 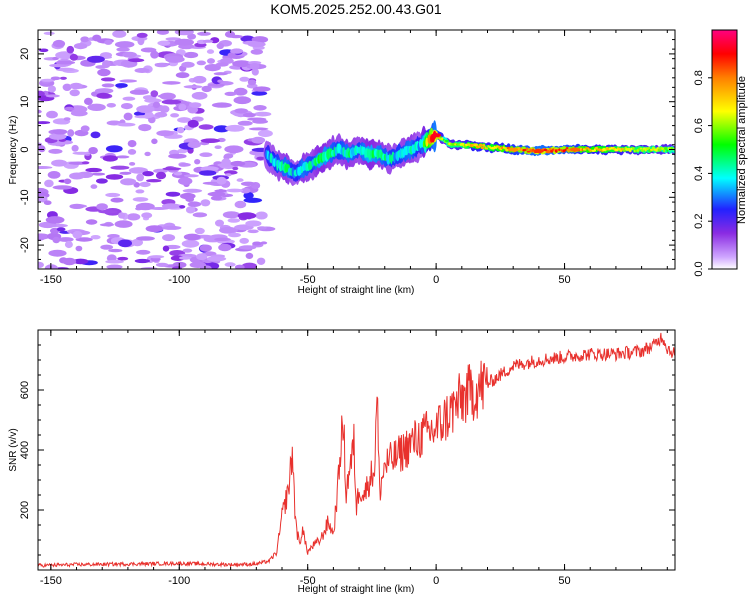 What do you see at coordinates (51, 581) in the screenshot?
I see `x-tick-label: -150` at bounding box center [51, 581].